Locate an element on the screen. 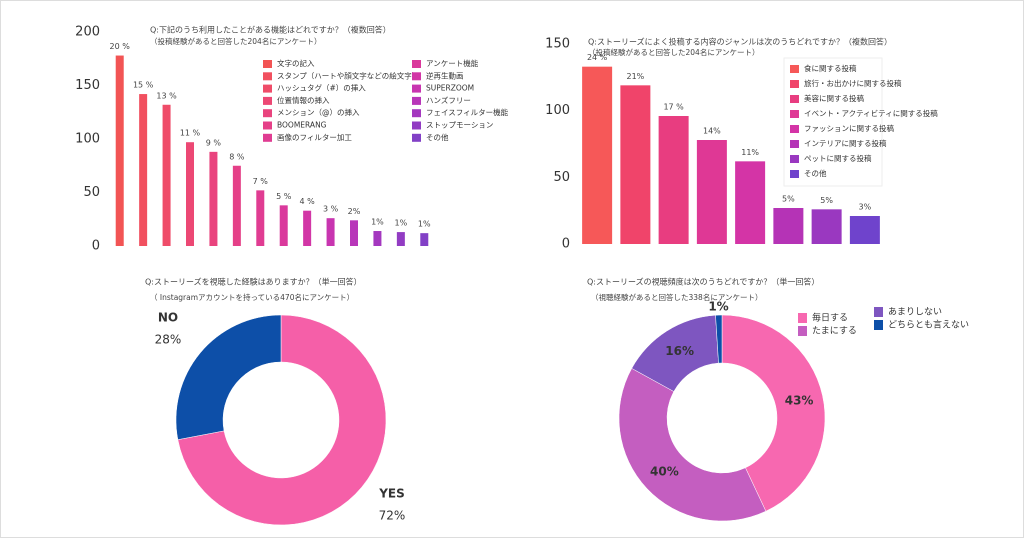 The height and width of the screenshot is (538, 1024). legend-label: 逆再生動画 is located at coordinates (445, 75).